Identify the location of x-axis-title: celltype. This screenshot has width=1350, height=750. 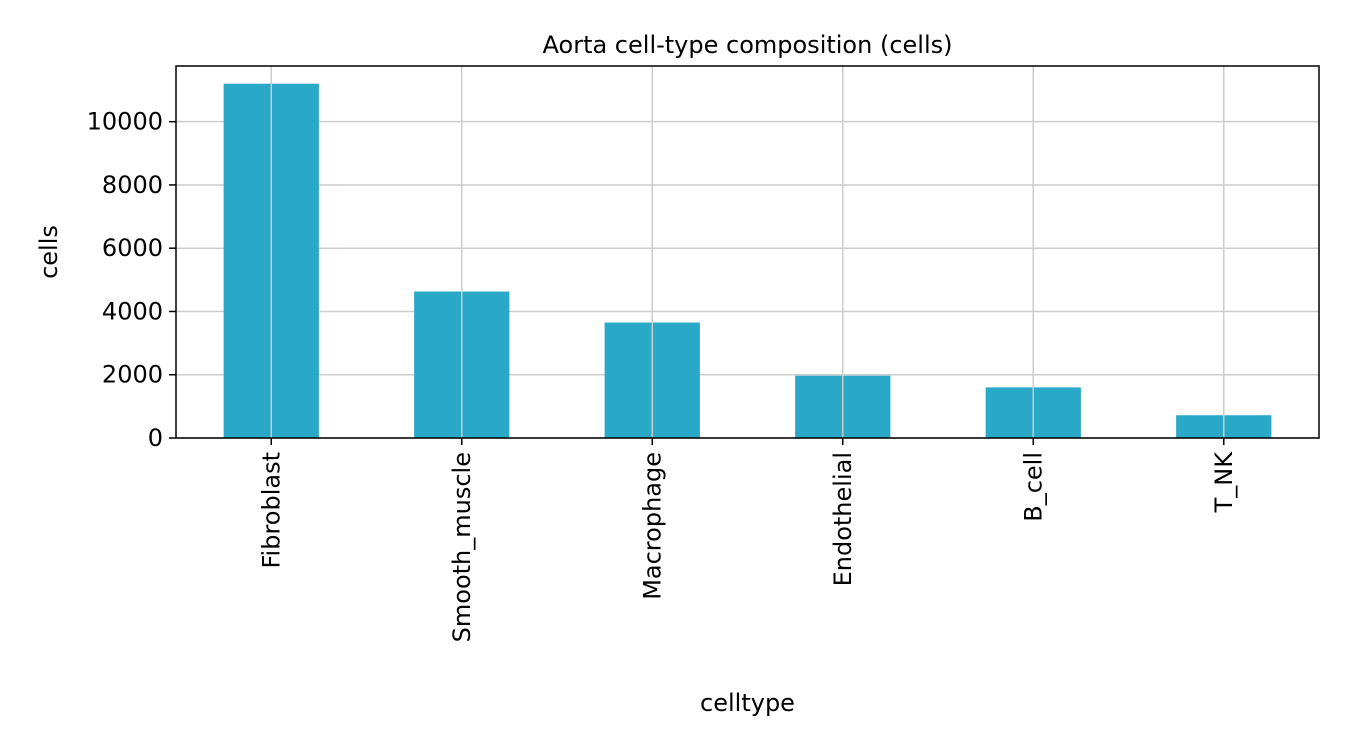
(747, 703).